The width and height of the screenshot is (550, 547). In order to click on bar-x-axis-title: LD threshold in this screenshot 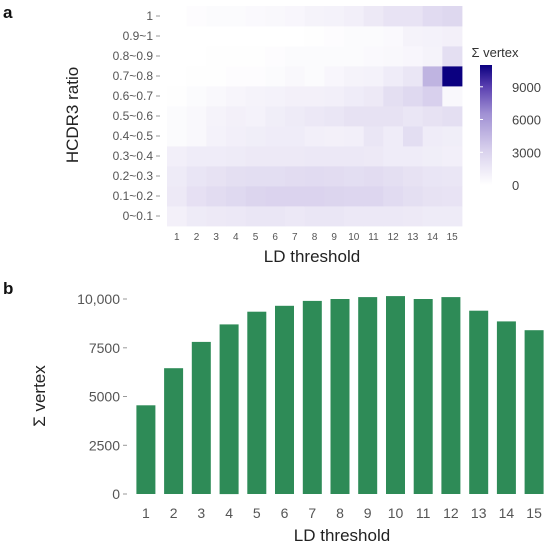, I will do `click(342, 535)`.